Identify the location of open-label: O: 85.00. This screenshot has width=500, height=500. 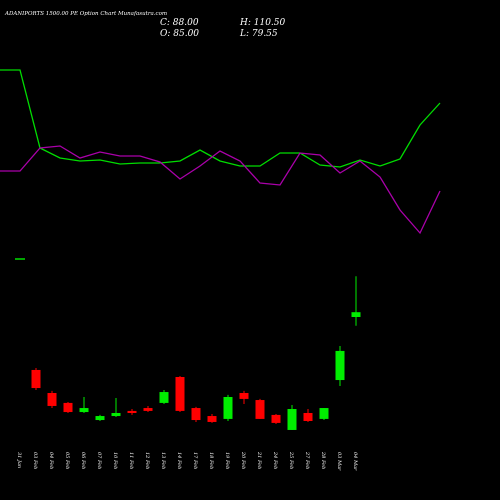
(179, 34).